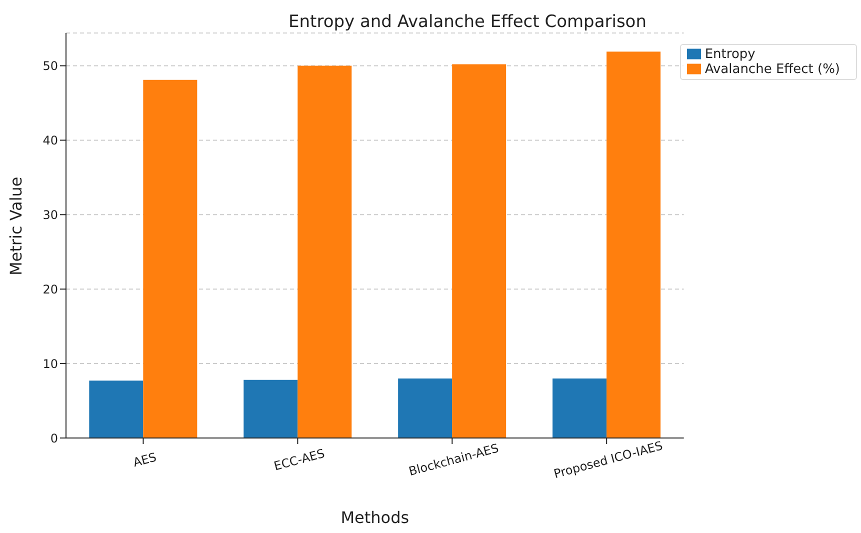  What do you see at coordinates (468, 22) in the screenshot?
I see `chart-title: Entropy and Avalanche Effect Comparison` at bounding box center [468, 22].